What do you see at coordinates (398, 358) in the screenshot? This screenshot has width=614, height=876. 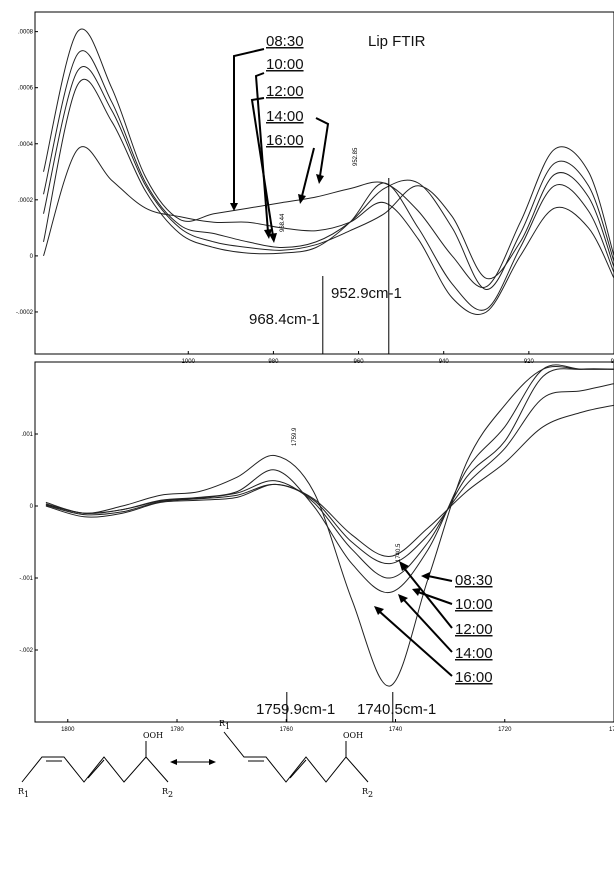 I see `top-chart-x-ticks: 100098096094092090` at bounding box center [398, 358].